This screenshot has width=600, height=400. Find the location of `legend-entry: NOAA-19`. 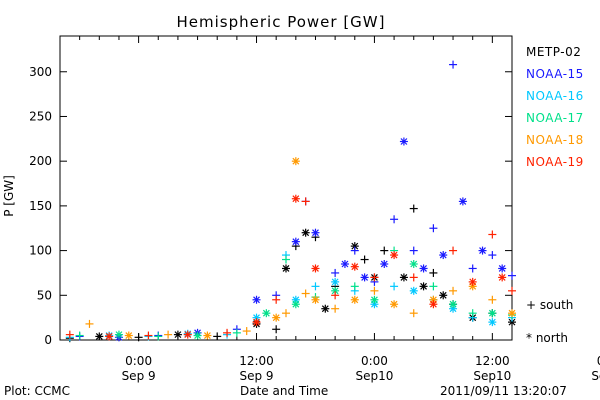

legend-entry: NOAA-19 is located at coordinates (555, 162).